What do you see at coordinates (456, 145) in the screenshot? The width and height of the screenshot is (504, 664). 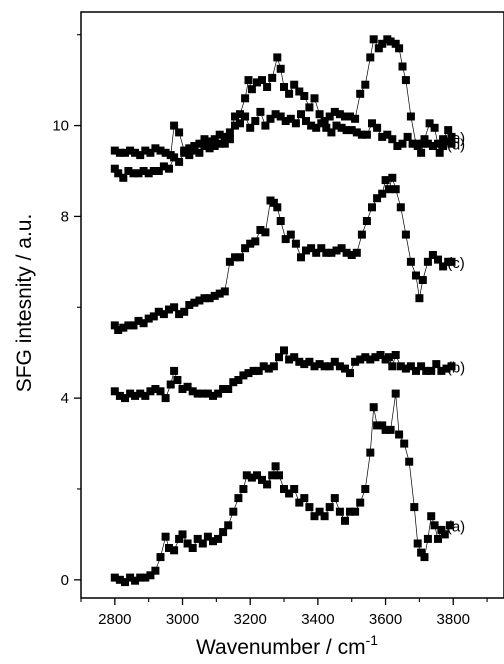 I see `series-tag: (d)` at bounding box center [456, 145].